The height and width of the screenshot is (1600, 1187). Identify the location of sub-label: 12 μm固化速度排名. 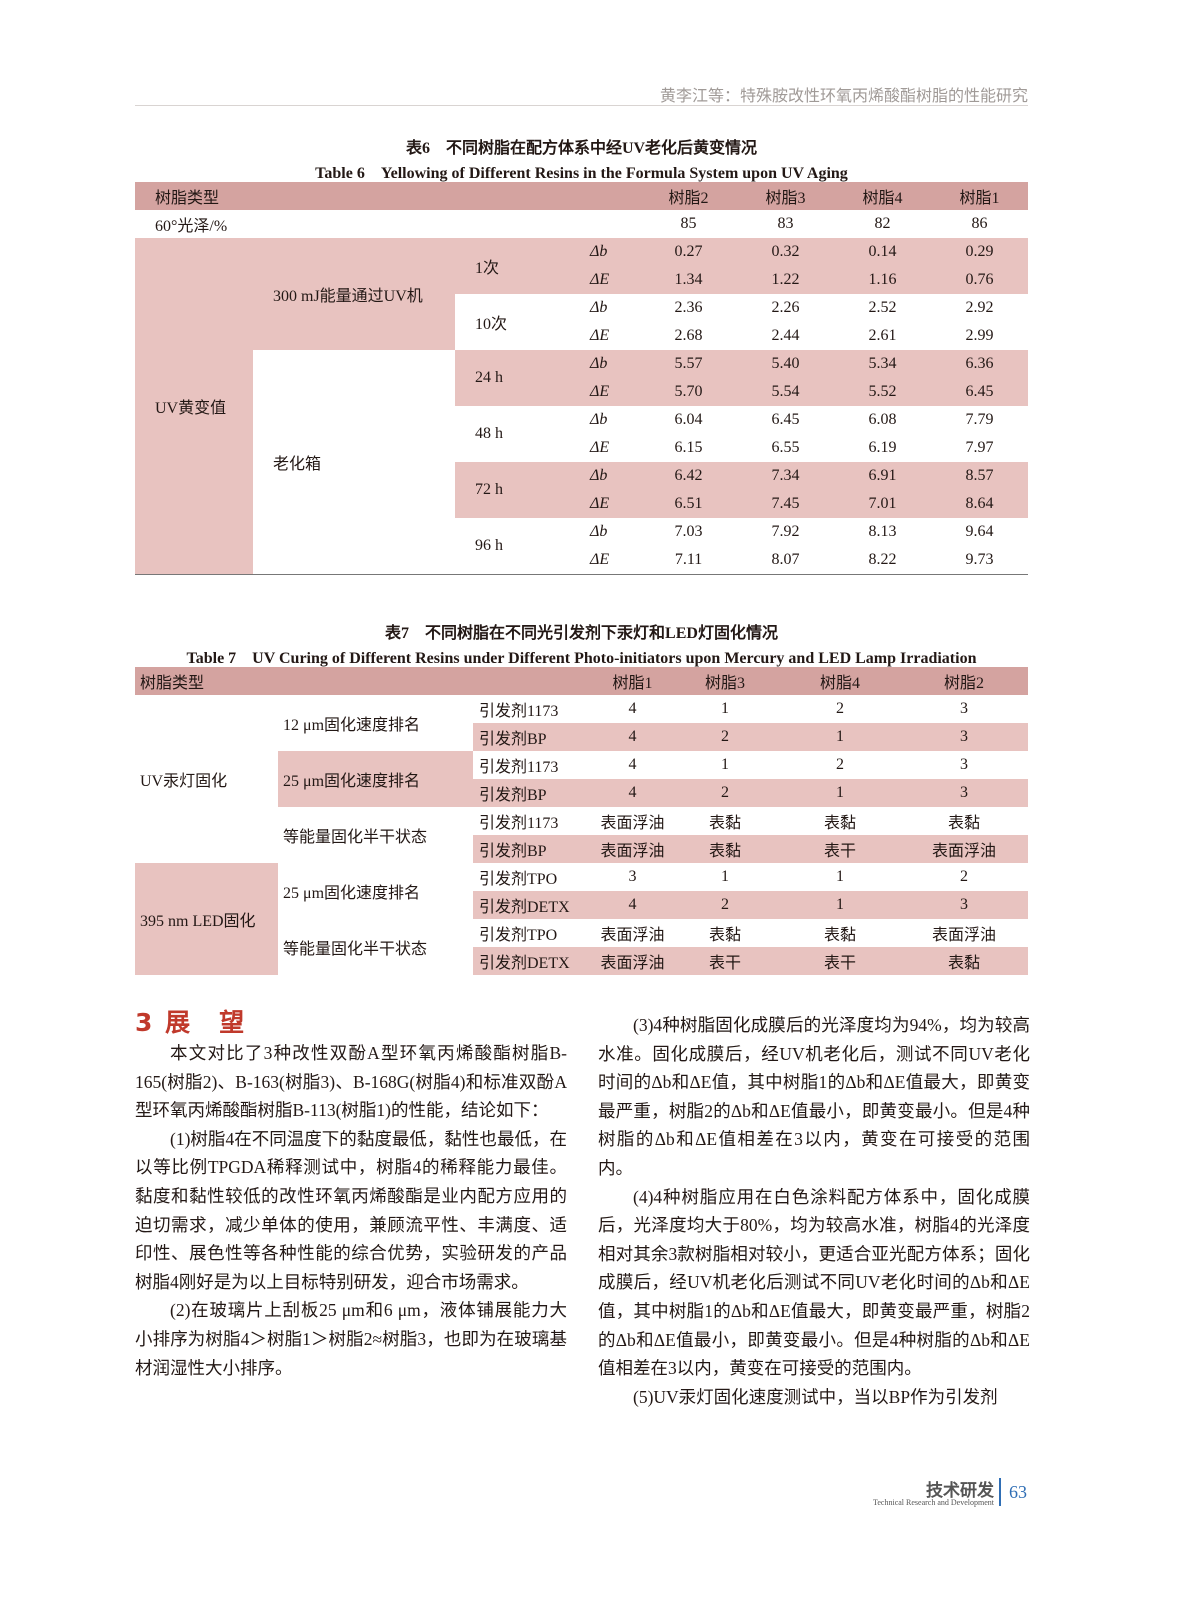
(352, 725).